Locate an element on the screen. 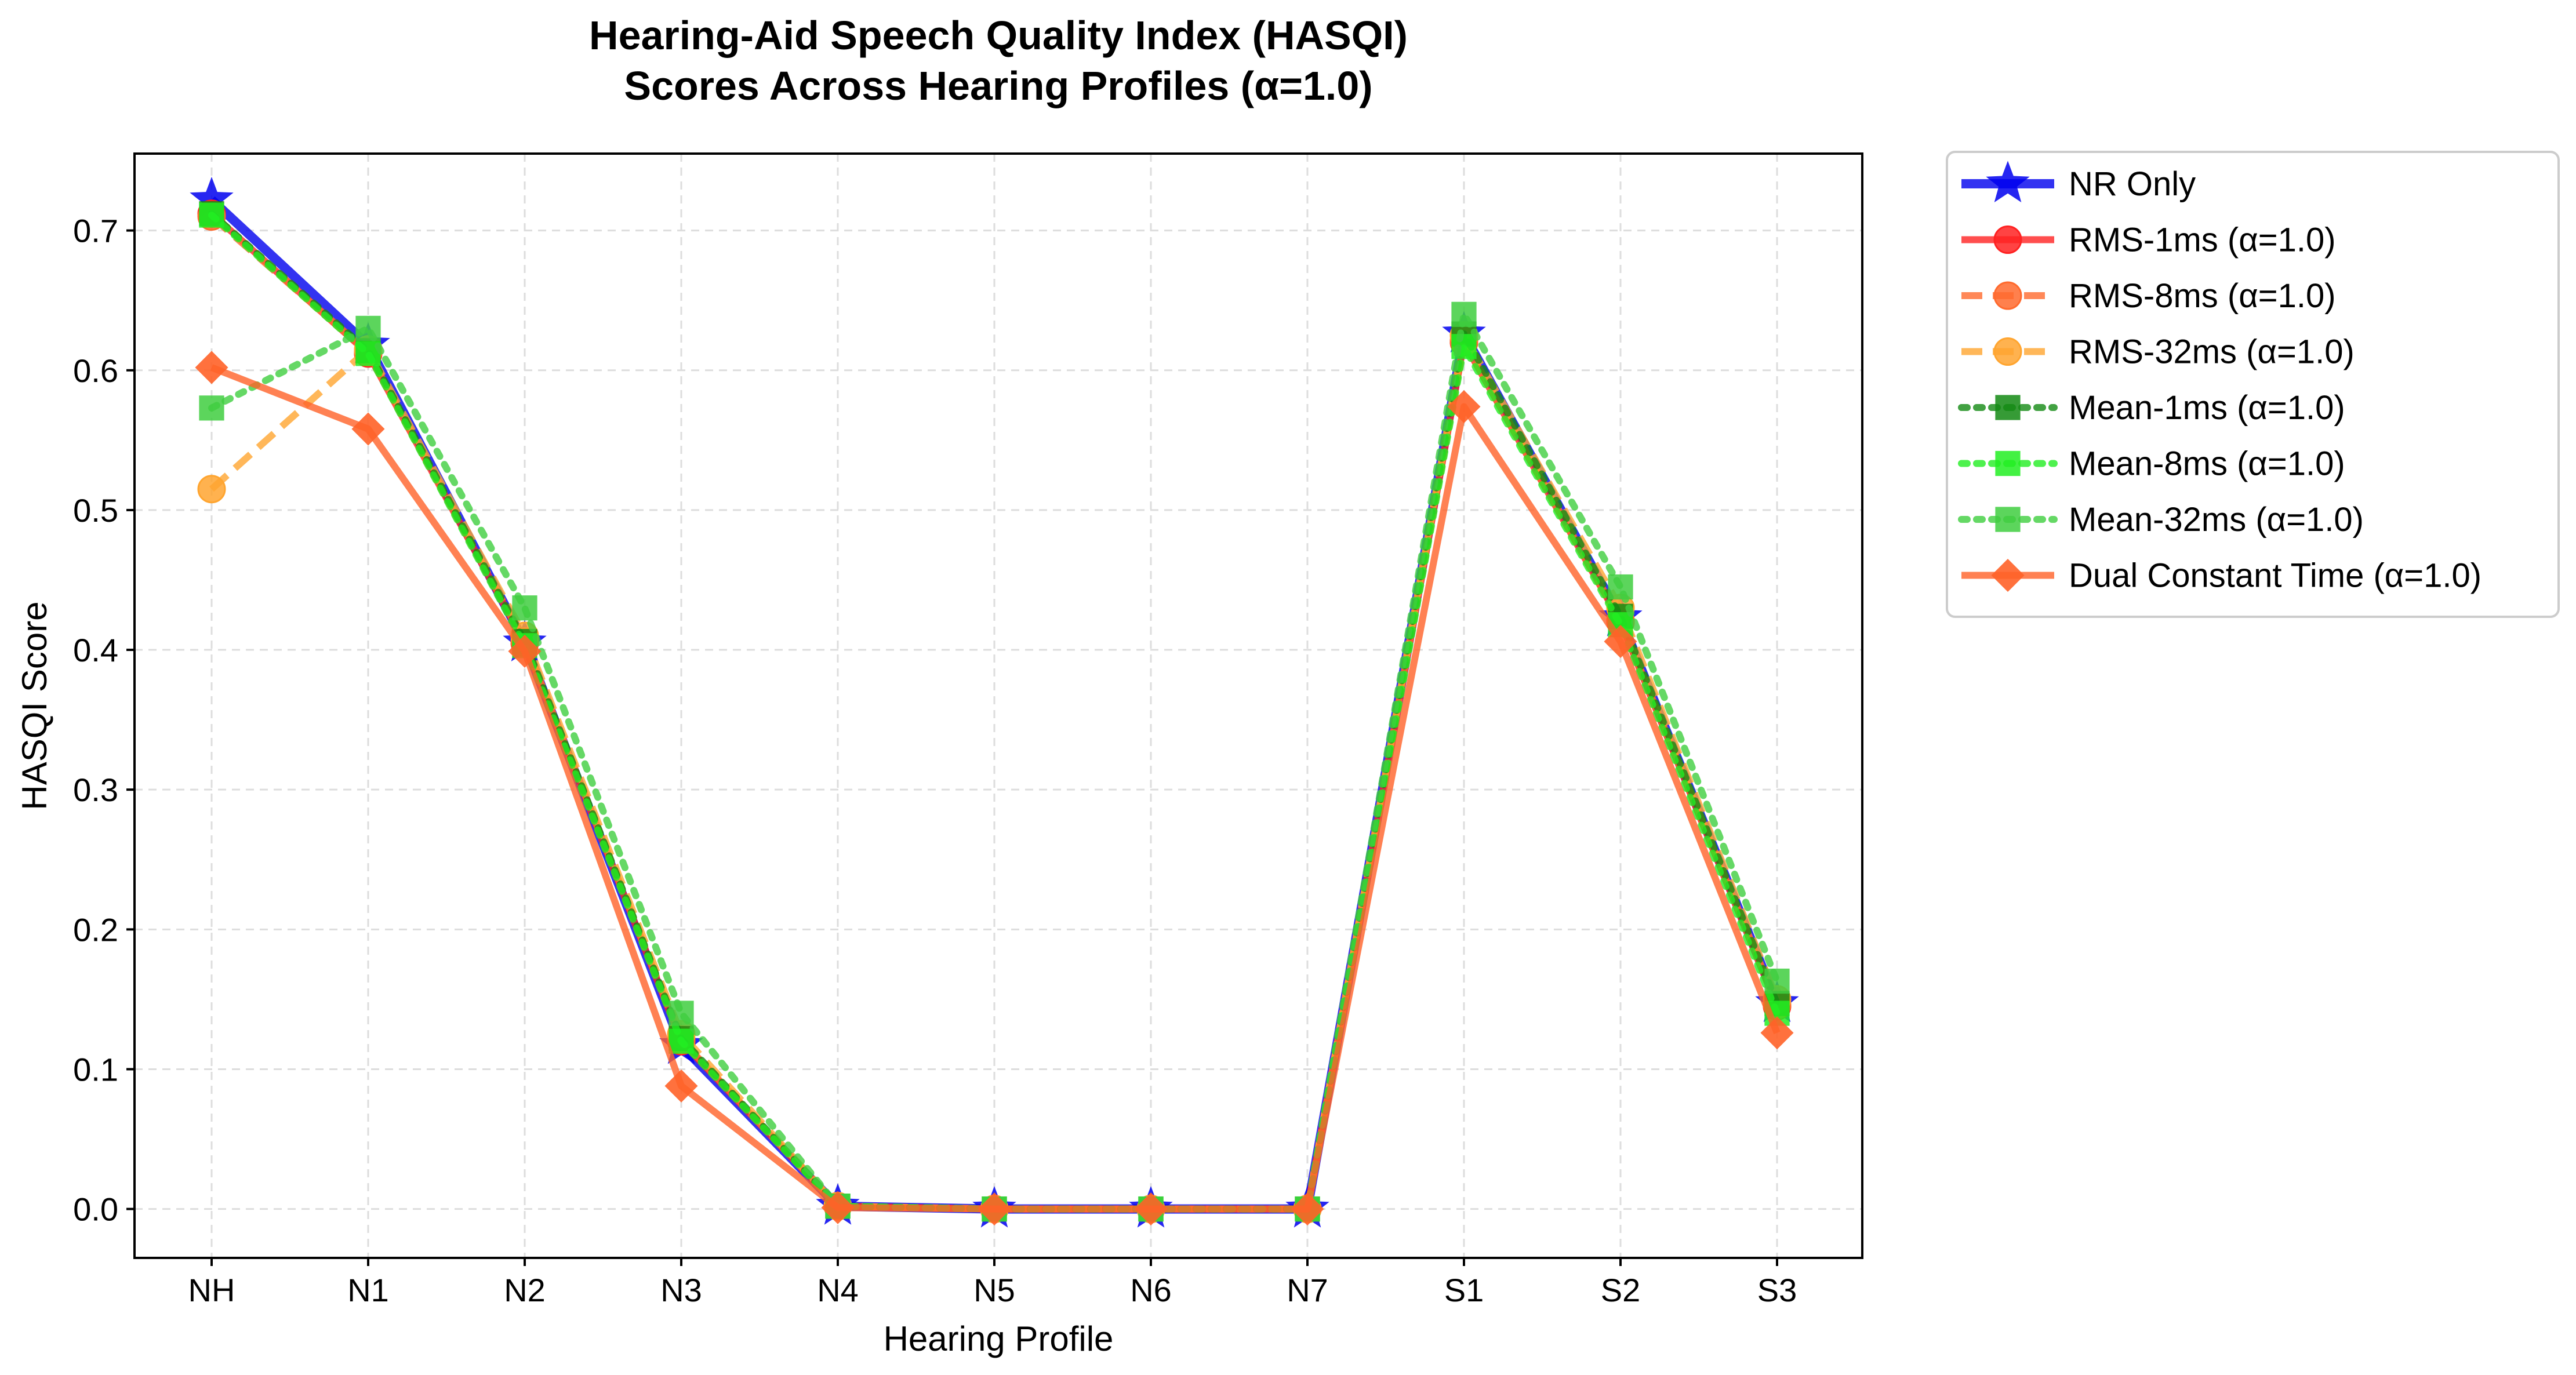  x-axis-label: Hearing Profile is located at coordinates (999, 1338).